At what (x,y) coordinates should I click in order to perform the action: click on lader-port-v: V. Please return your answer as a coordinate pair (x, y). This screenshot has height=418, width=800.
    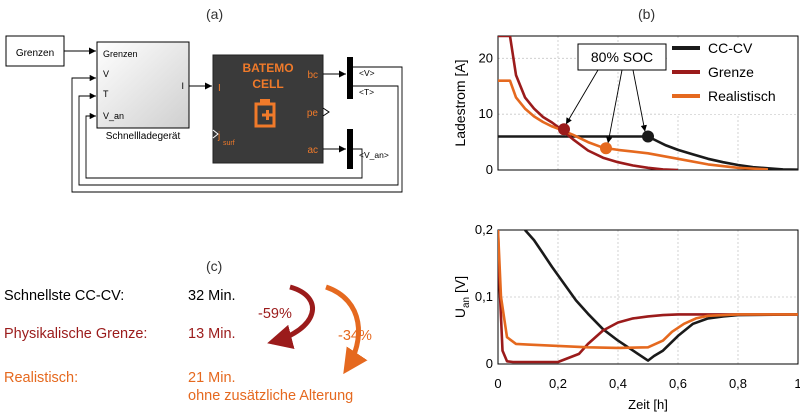
    Looking at the image, I should click on (106, 74).